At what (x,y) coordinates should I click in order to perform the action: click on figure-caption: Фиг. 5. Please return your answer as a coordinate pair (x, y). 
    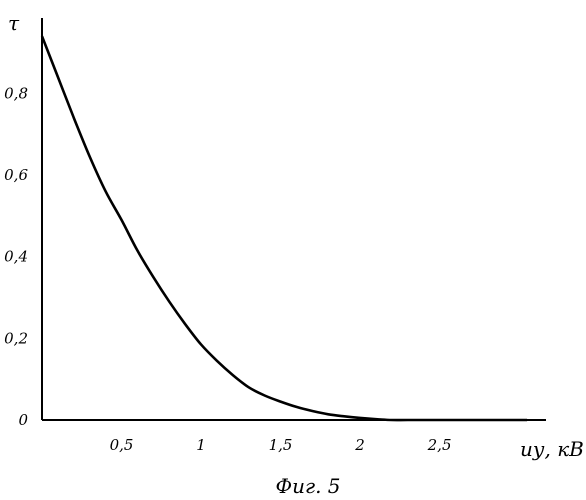
    Looking at the image, I should click on (307, 486).